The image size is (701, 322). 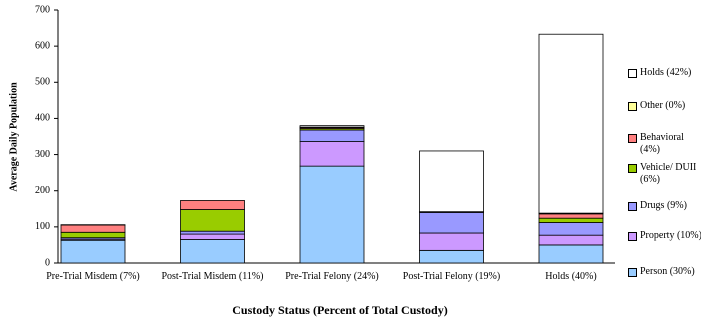 What do you see at coordinates (42, 118) in the screenshot?
I see `y-tick-label: 400` at bounding box center [42, 118].